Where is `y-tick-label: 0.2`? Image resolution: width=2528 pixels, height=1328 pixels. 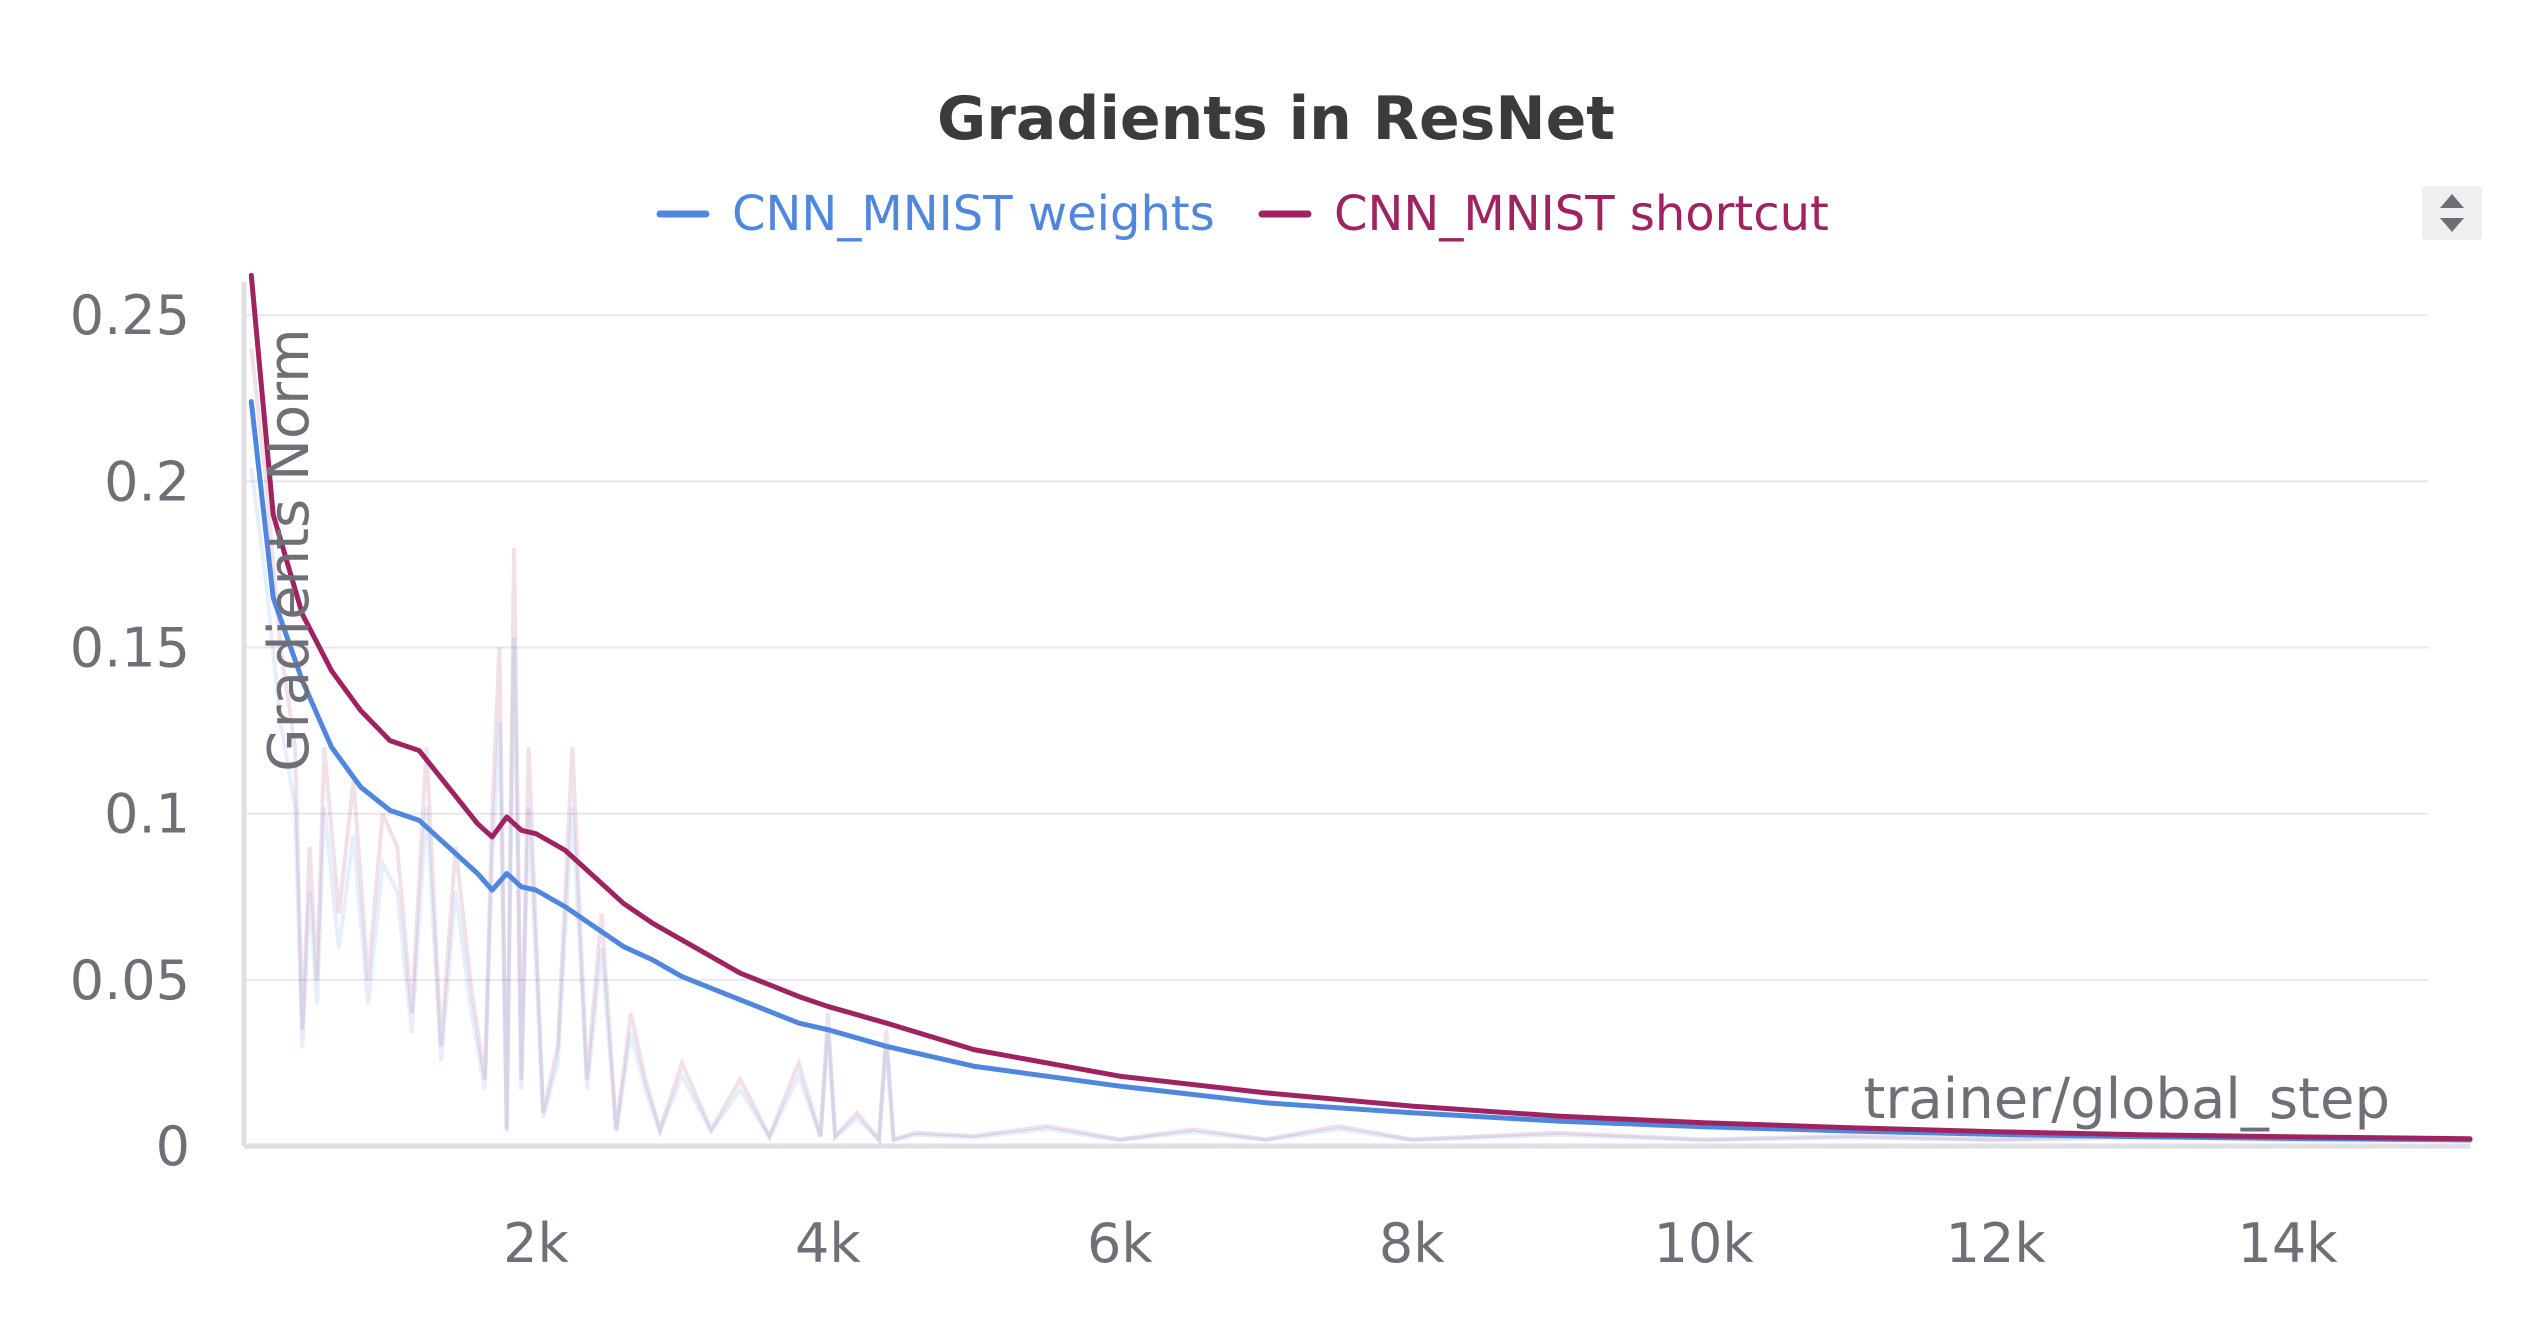
y-tick-label: 0.2 is located at coordinates (147, 481).